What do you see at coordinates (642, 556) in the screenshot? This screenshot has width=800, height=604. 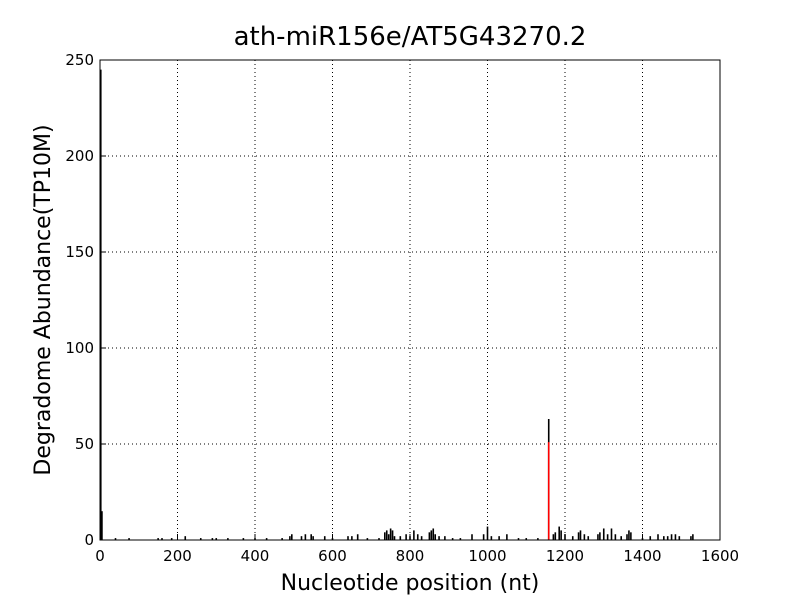 I see `x-tick-label: 1400` at bounding box center [642, 556].